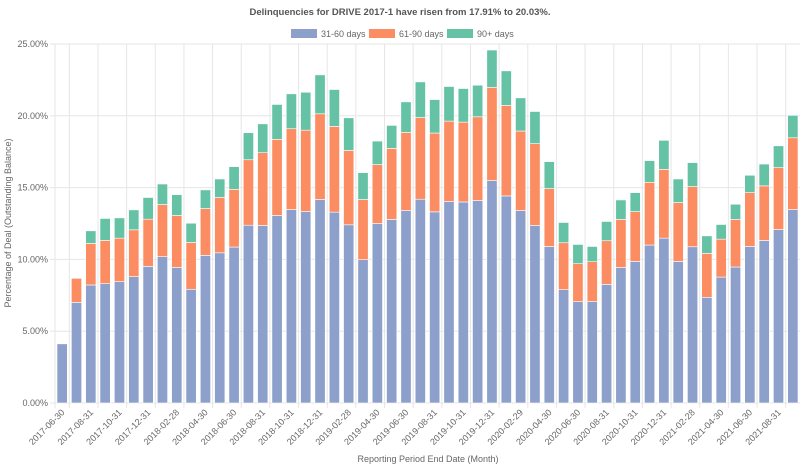 This screenshot has height=467, width=800. What do you see at coordinates (32, 223) in the screenshot?
I see `y-axis-ticks: 0.00% 5.00% 10.00% 15.00% 20.00% 25.00%` at bounding box center [32, 223].